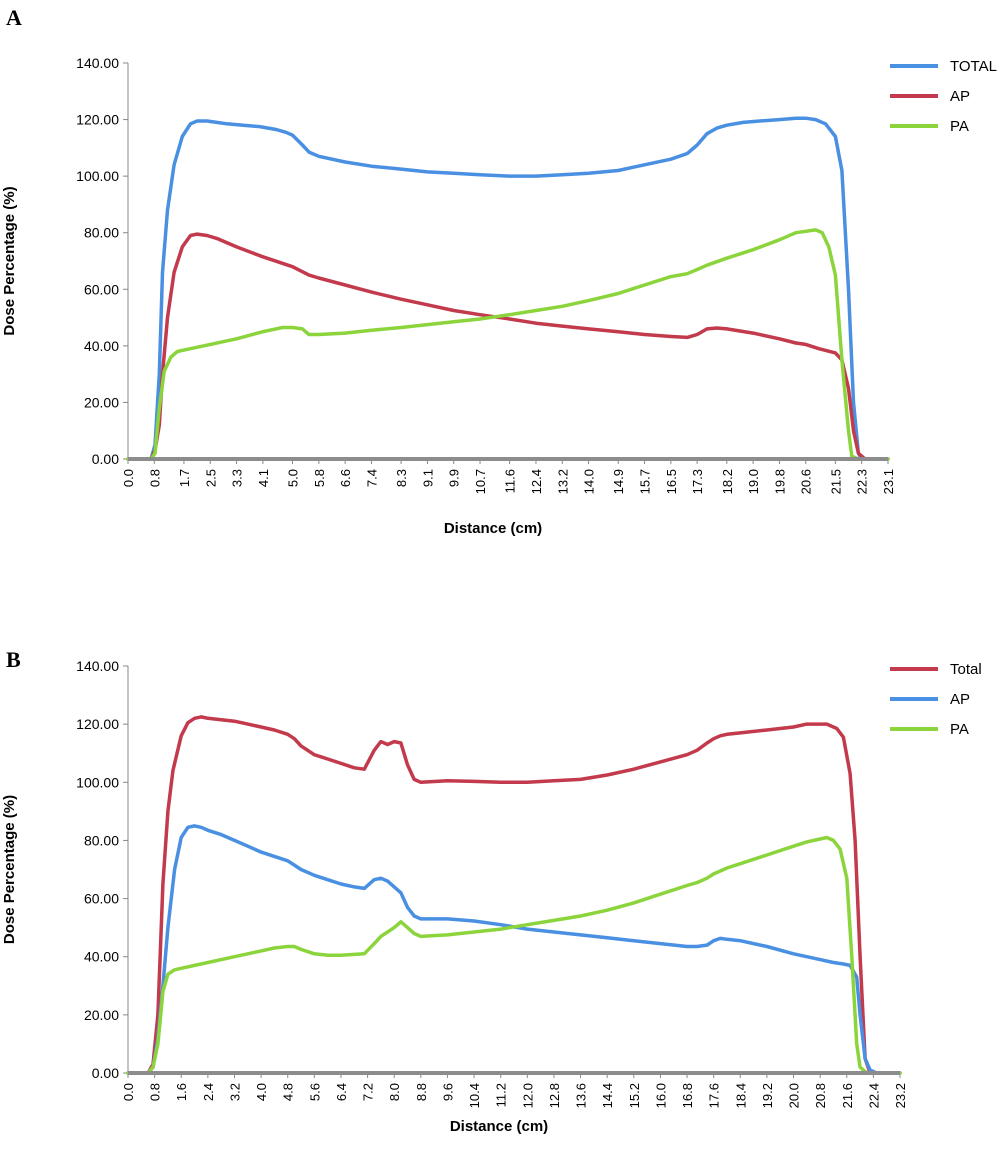 This screenshot has height=1161, width=1000. I want to click on chart-b-y-tick-label: 80.00, so click(101, 840).